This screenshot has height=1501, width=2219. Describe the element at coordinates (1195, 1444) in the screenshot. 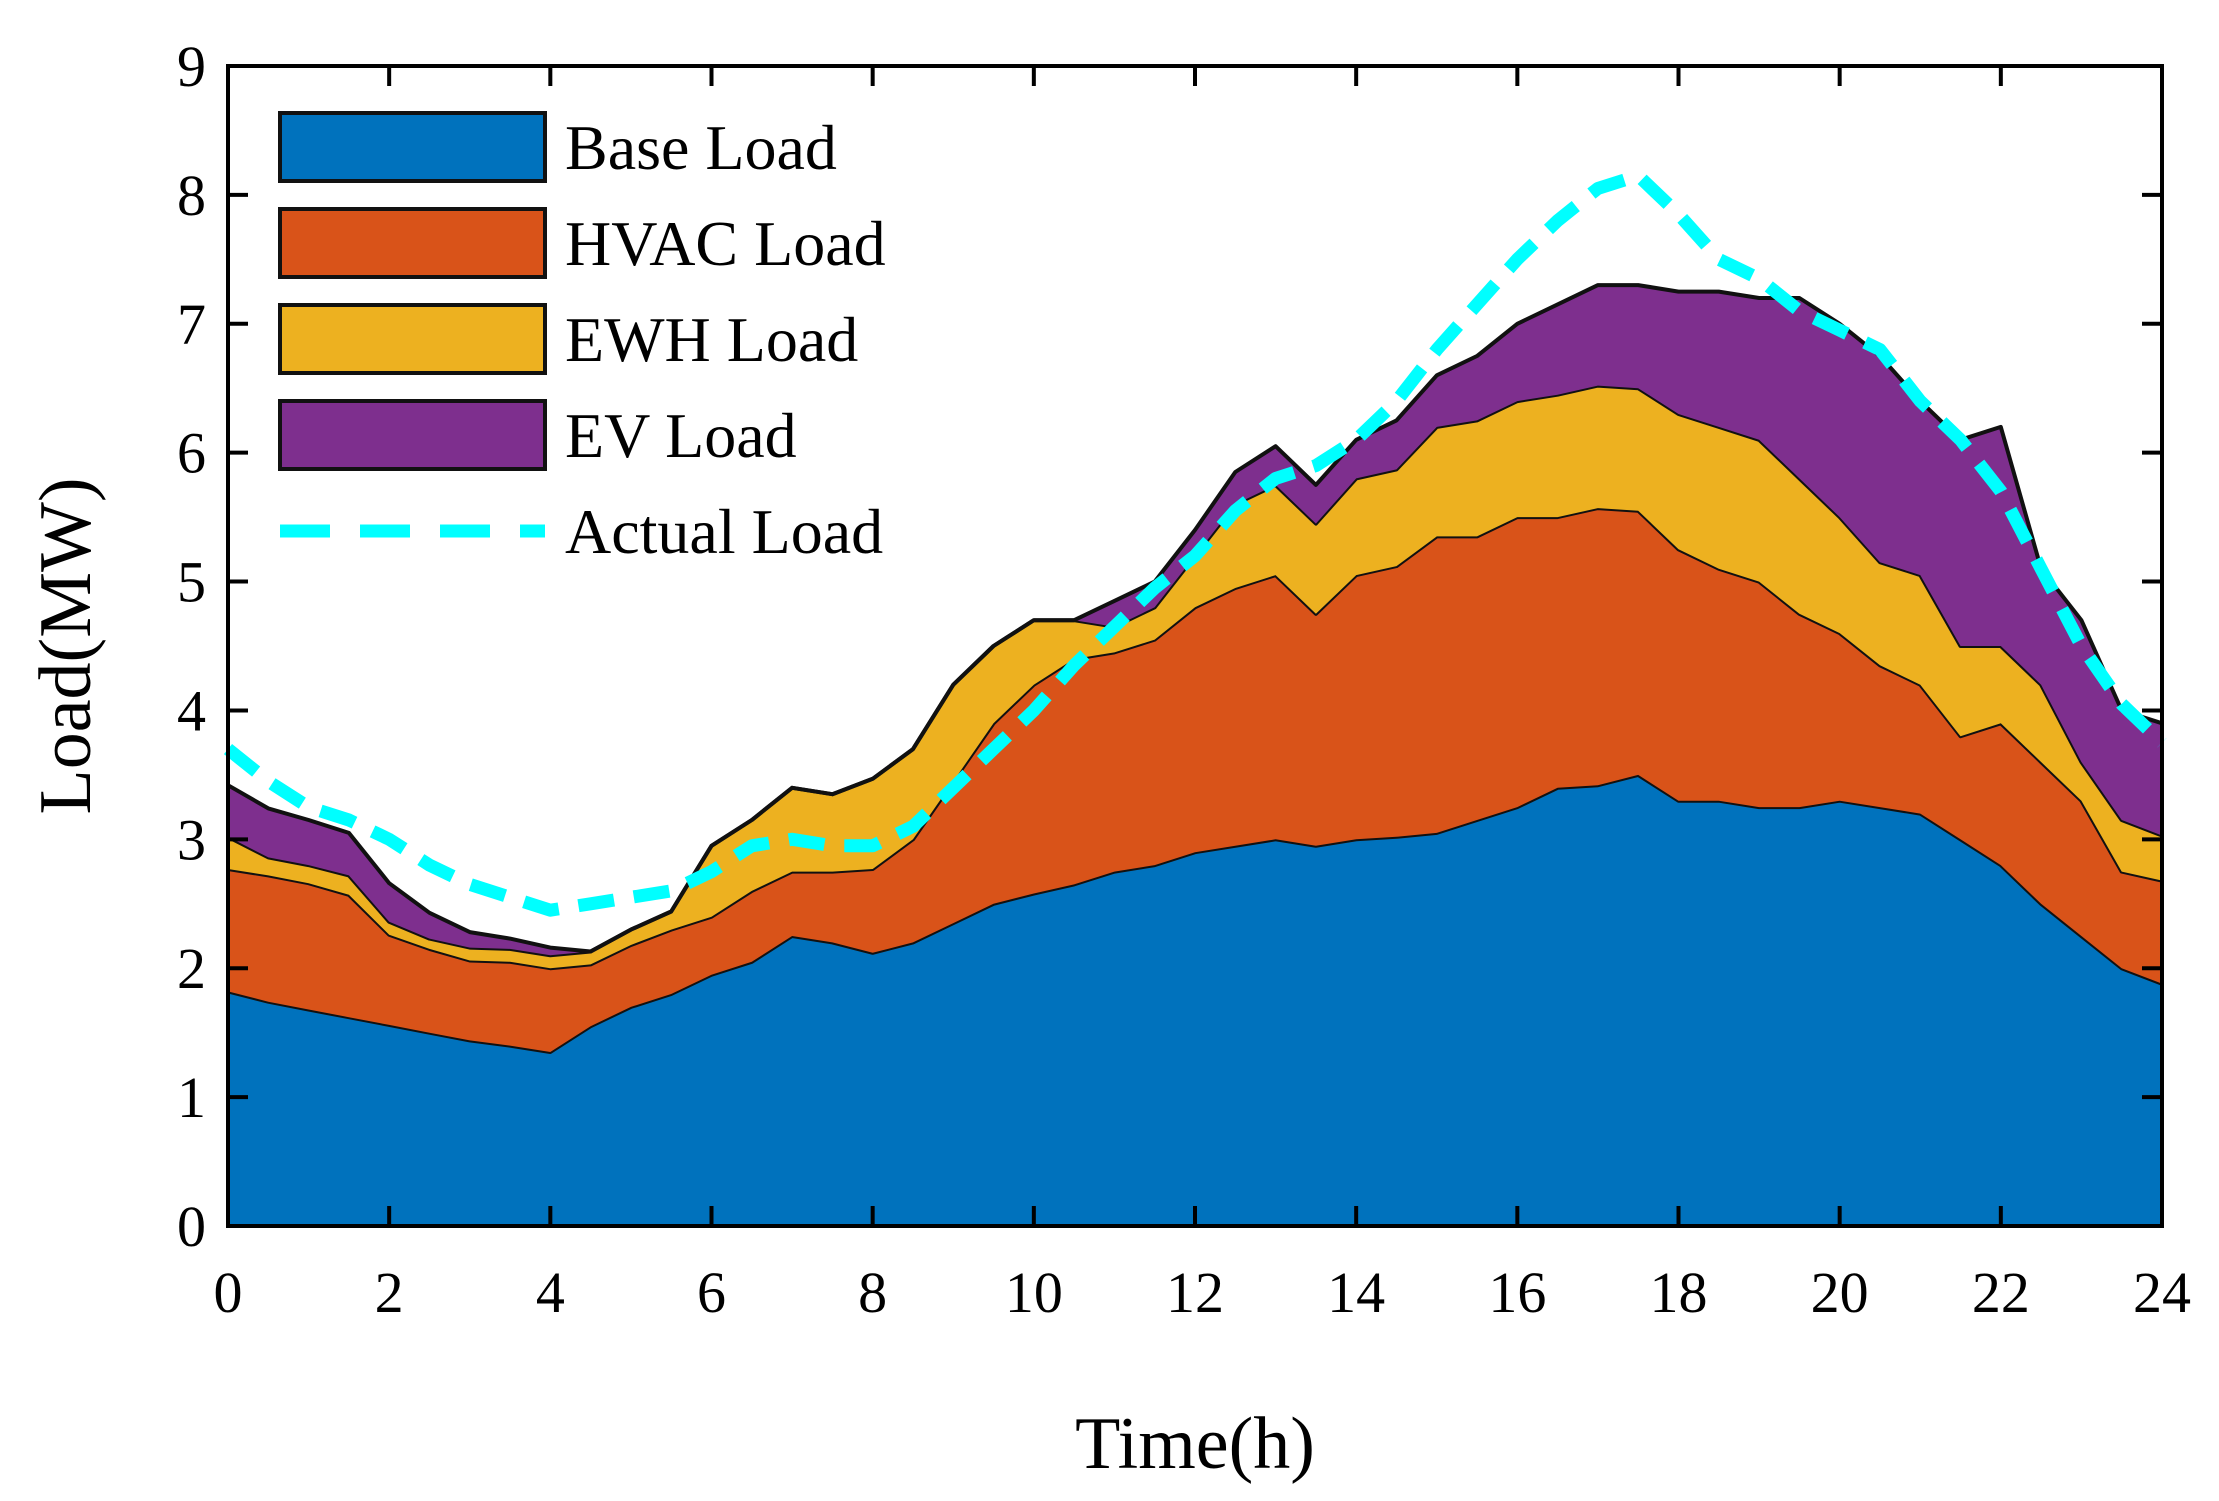

I see `x-axis-title: Time(h)` at that location.